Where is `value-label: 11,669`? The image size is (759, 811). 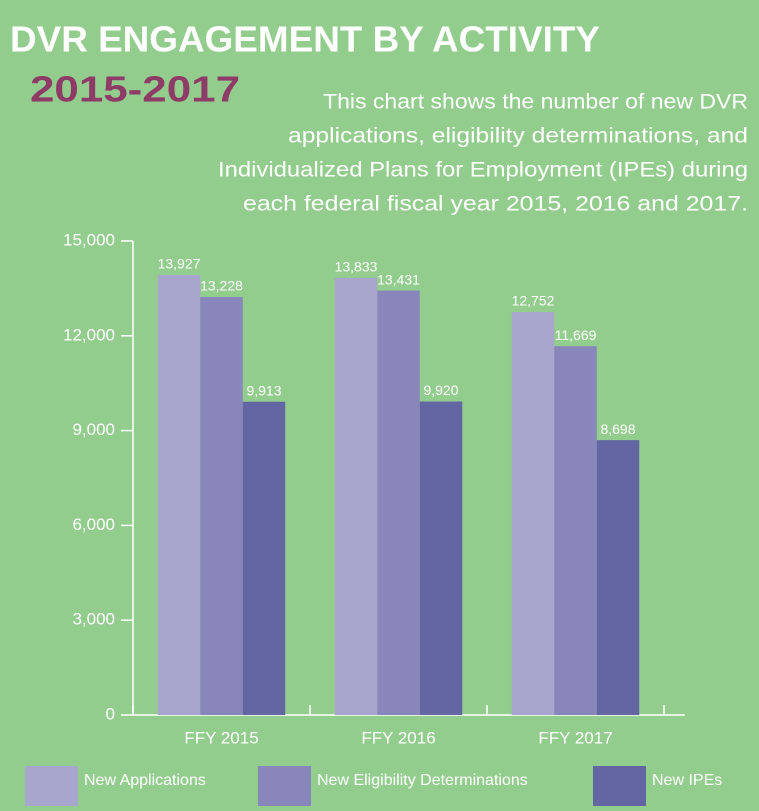
value-label: 11,669 is located at coordinates (576, 335).